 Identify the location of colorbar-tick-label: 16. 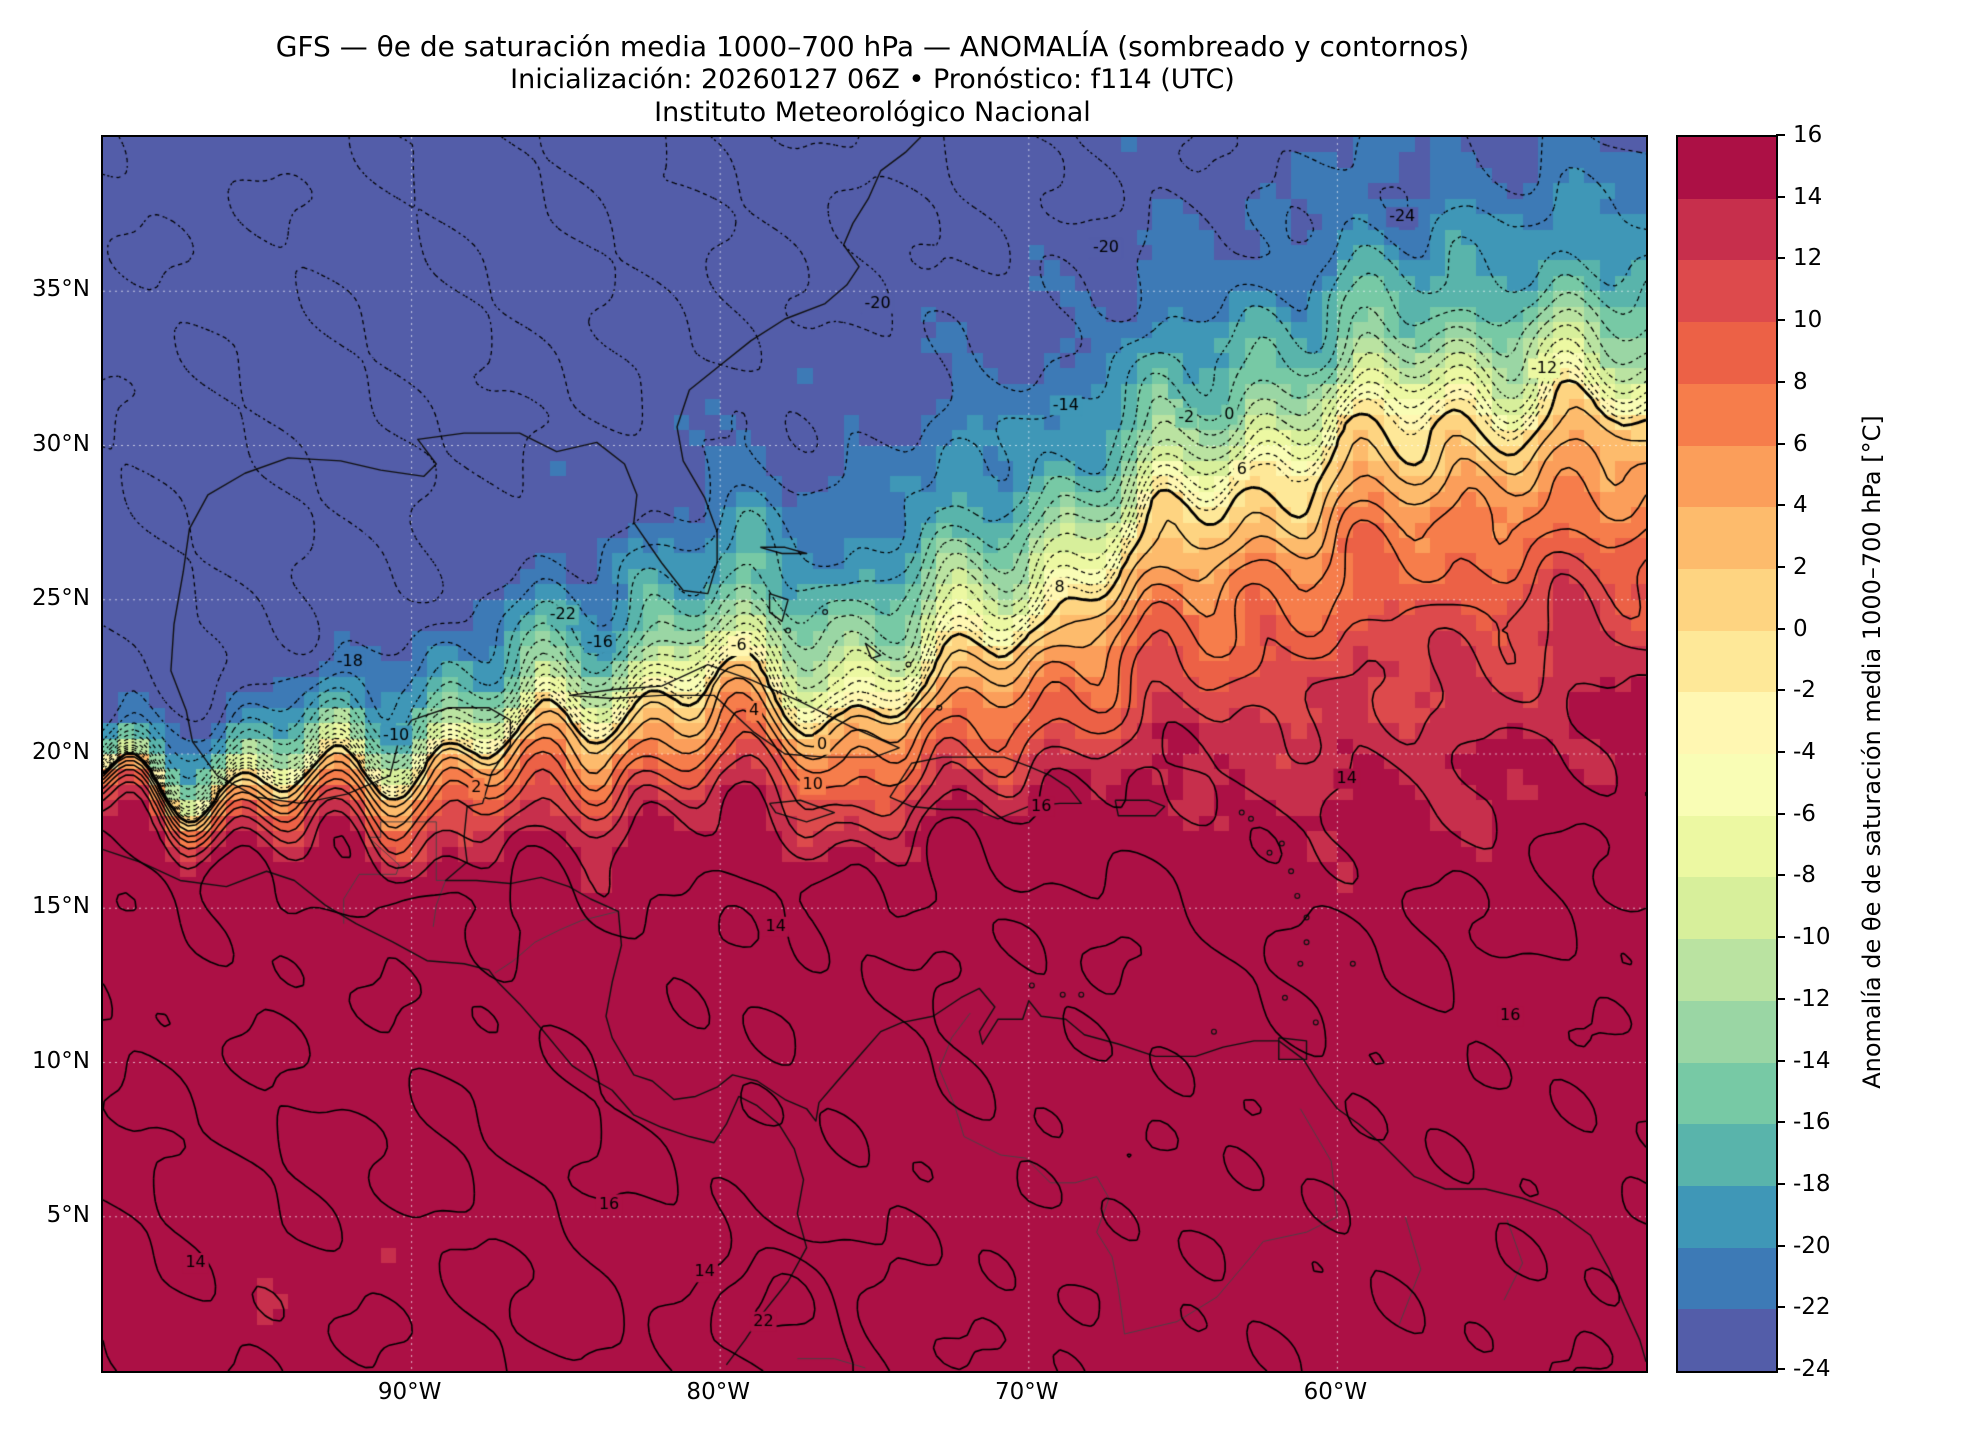
(1808, 135).